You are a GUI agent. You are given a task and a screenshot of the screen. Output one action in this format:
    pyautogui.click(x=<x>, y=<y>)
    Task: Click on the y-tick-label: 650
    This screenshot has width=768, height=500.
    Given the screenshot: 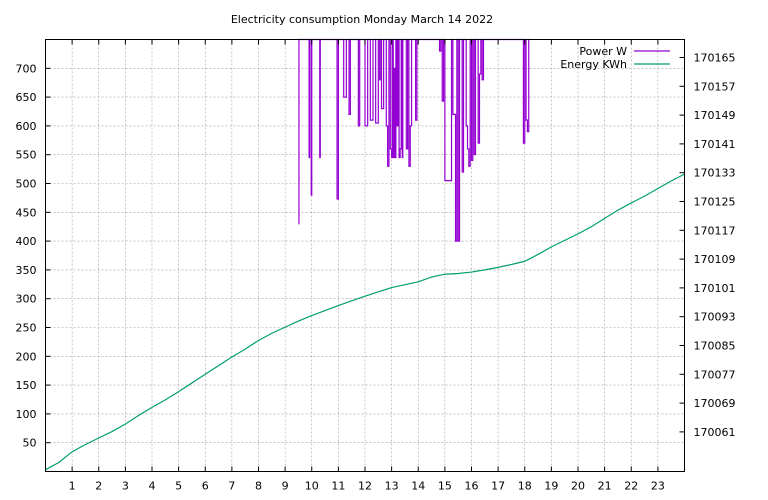 What is the action you would take?
    pyautogui.click(x=26, y=97)
    